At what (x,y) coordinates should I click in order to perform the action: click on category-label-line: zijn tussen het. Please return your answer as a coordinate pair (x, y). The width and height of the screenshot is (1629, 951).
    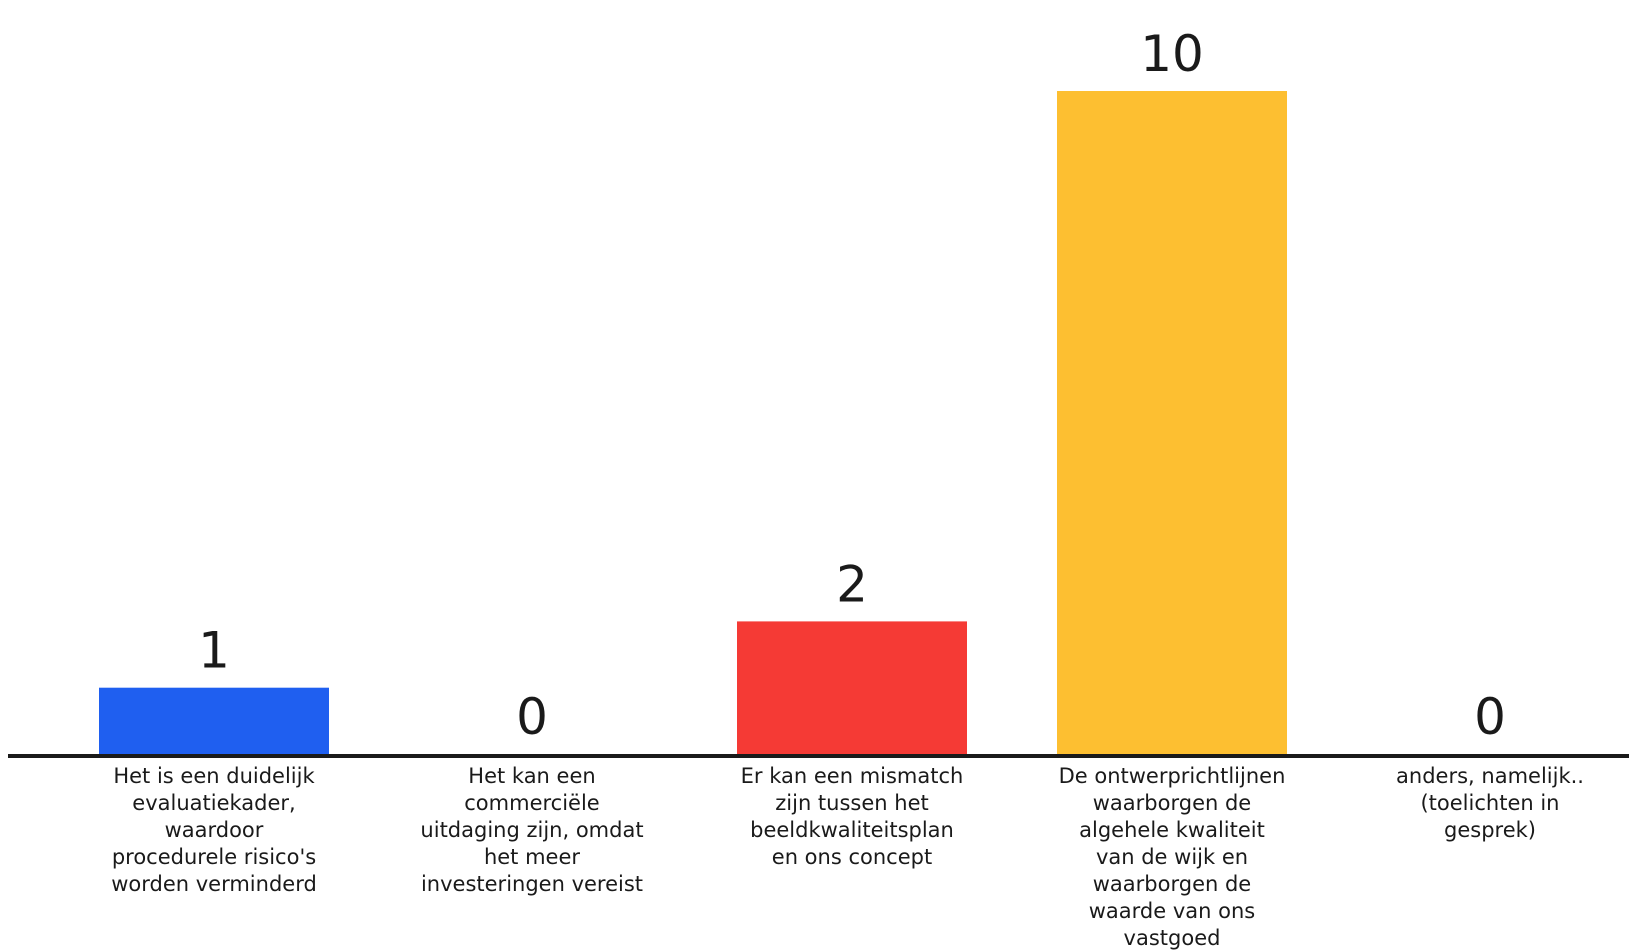
    Looking at the image, I should click on (851, 803).